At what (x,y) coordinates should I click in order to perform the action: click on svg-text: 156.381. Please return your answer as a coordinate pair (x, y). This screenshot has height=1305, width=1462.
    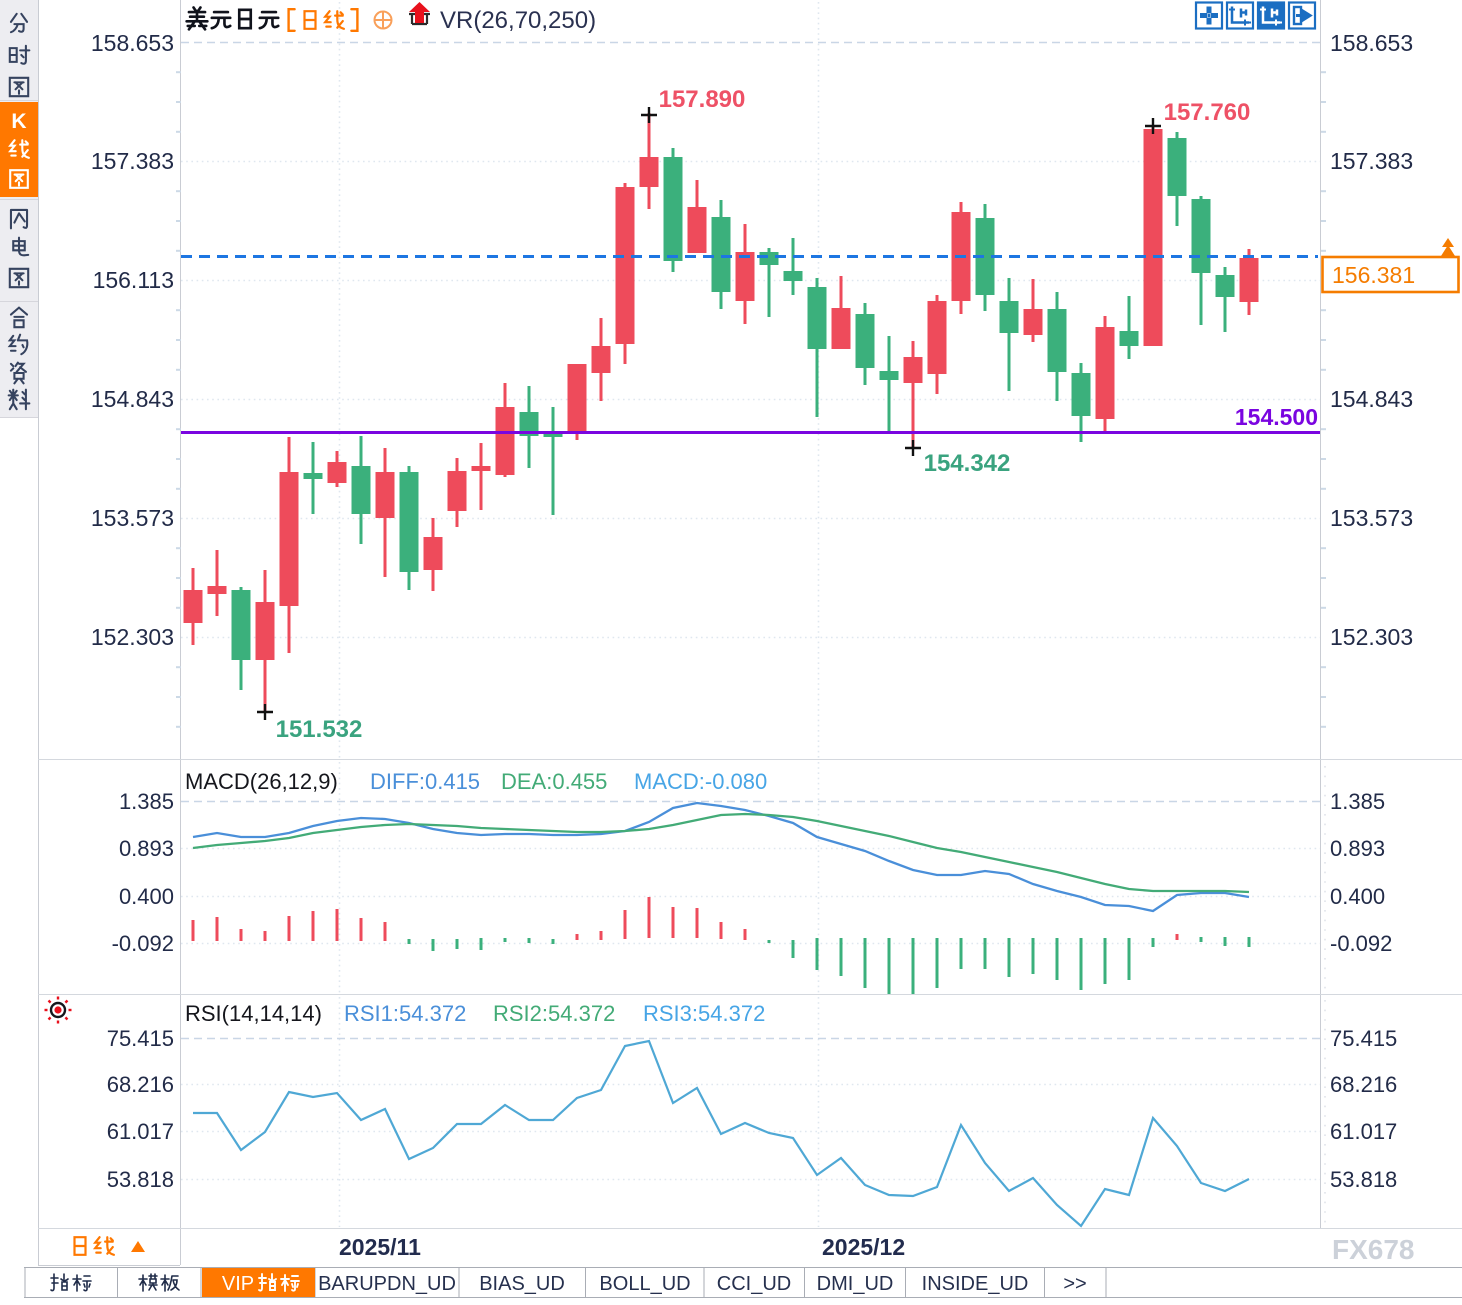
    Looking at the image, I should click on (1373, 275).